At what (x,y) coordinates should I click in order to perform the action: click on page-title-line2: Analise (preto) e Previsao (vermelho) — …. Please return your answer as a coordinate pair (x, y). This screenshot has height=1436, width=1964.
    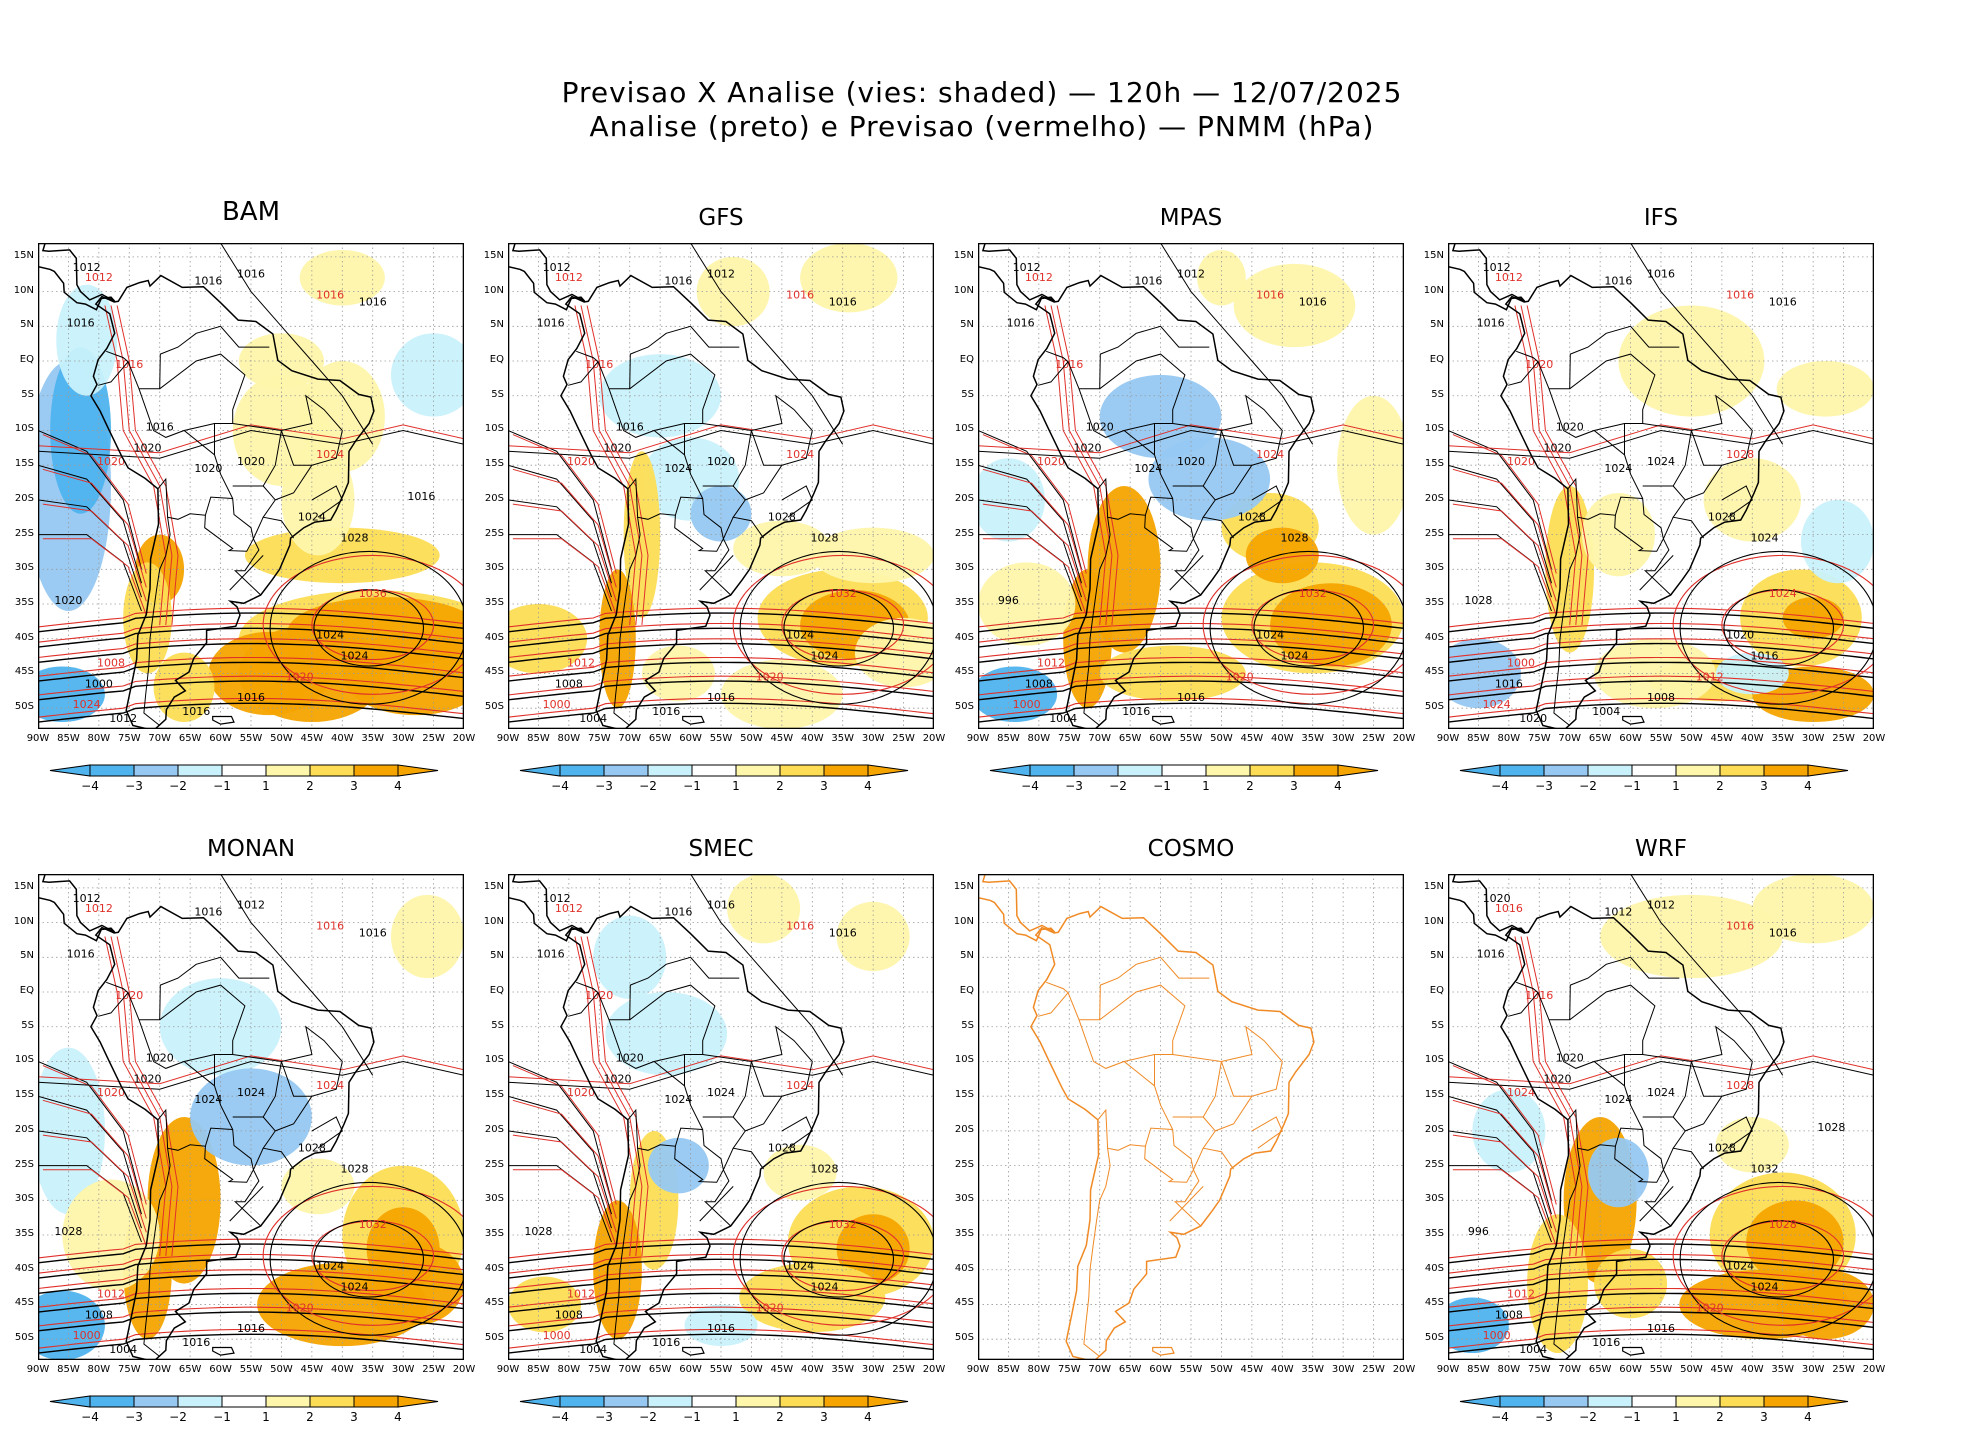
    Looking at the image, I should click on (982, 126).